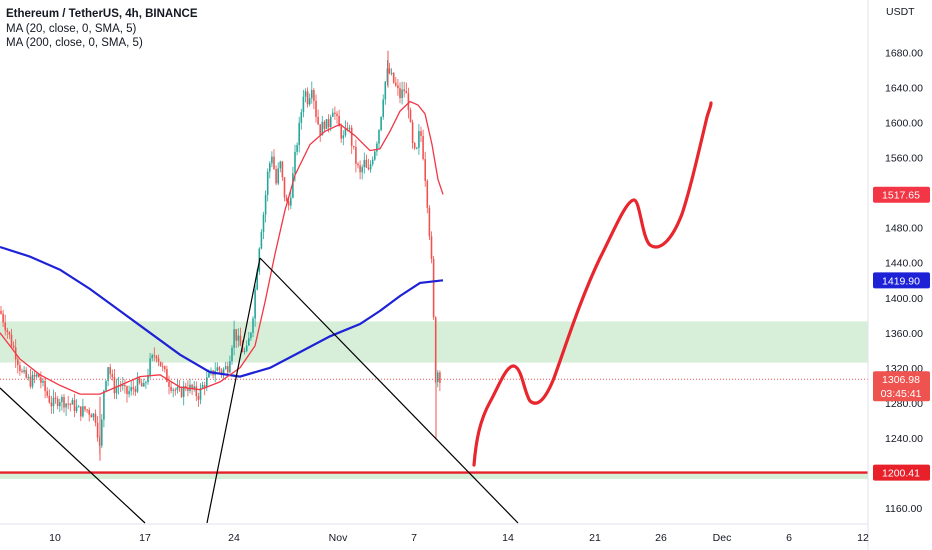  Describe the element at coordinates (459, 538) in the screenshot. I see `time-axis: 10 17 24 Nov 7 14 21 26 Dec 6 12` at that location.